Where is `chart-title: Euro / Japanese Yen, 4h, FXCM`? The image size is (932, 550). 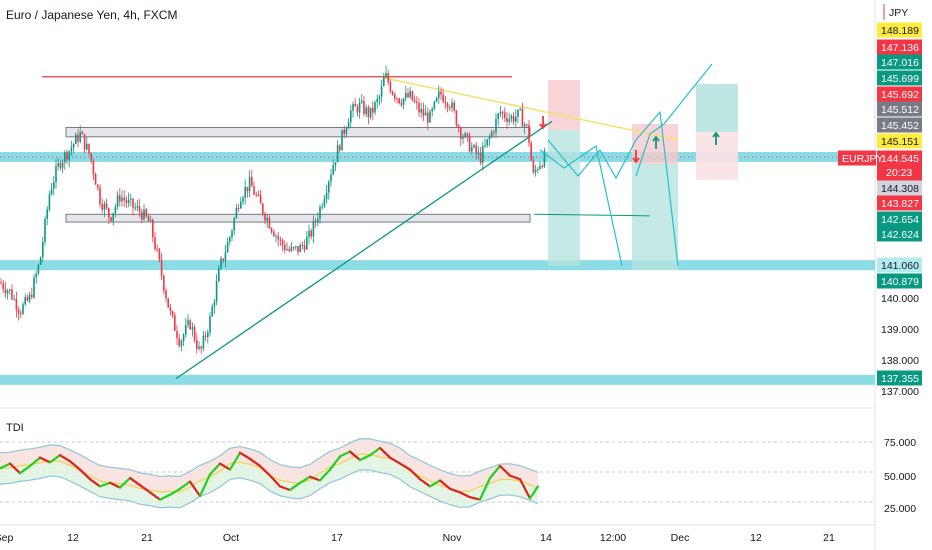
chart-title: Euro / Japanese Yen, 4h, FXCM is located at coordinates (92, 15).